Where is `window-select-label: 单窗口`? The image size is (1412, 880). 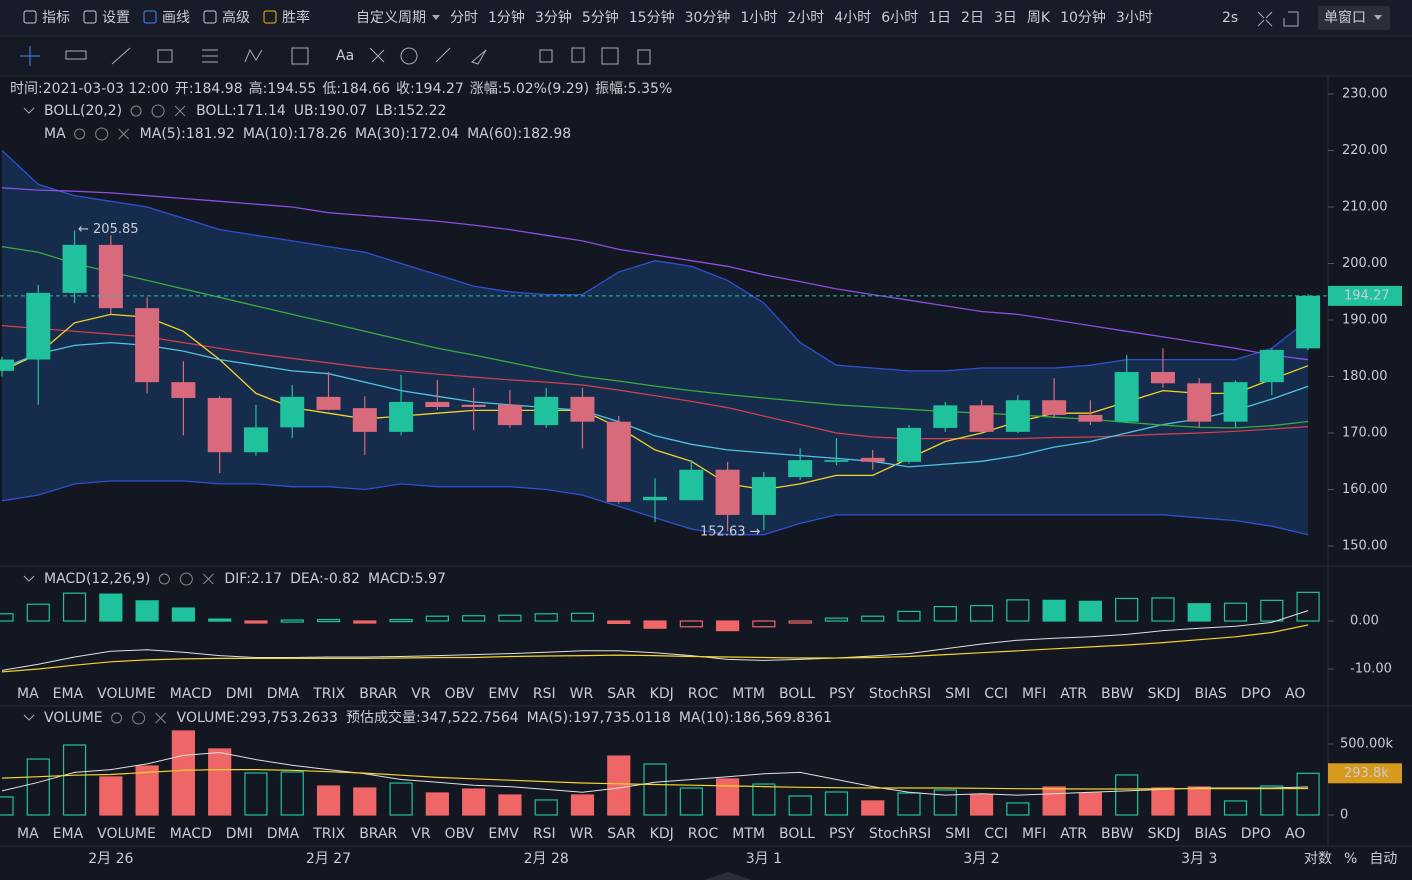 window-select-label: 单窗口 is located at coordinates (1345, 17).